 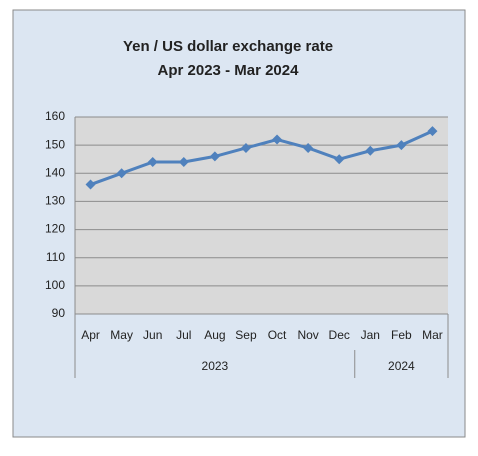 What do you see at coordinates (55, 201) in the screenshot?
I see `y-tick-label: 130` at bounding box center [55, 201].